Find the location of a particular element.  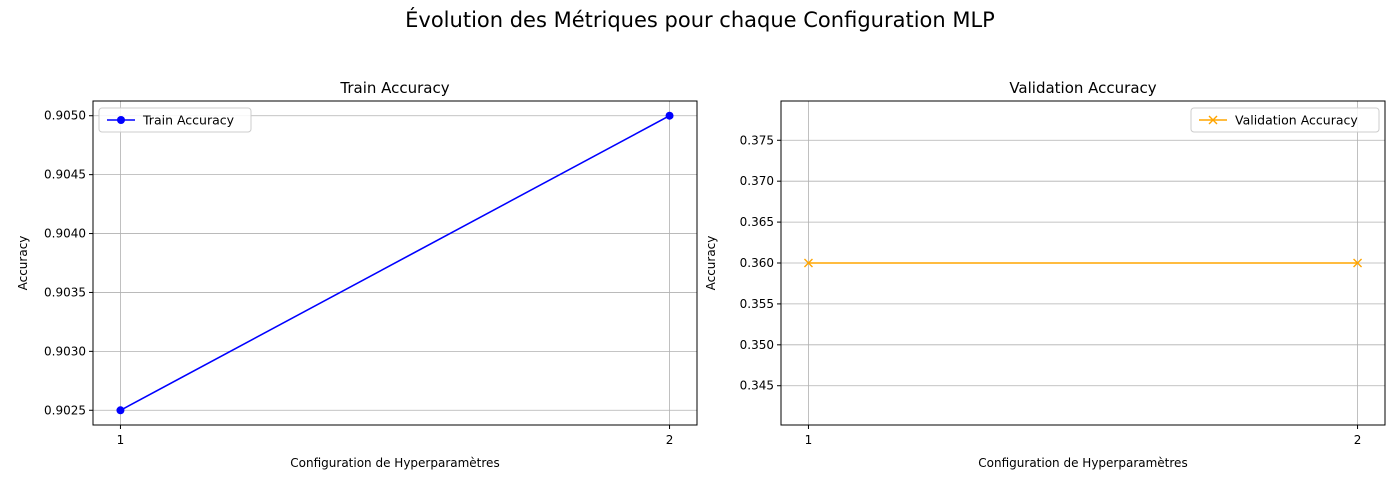

validation-xtick-label-0: 1 is located at coordinates (809, 440).